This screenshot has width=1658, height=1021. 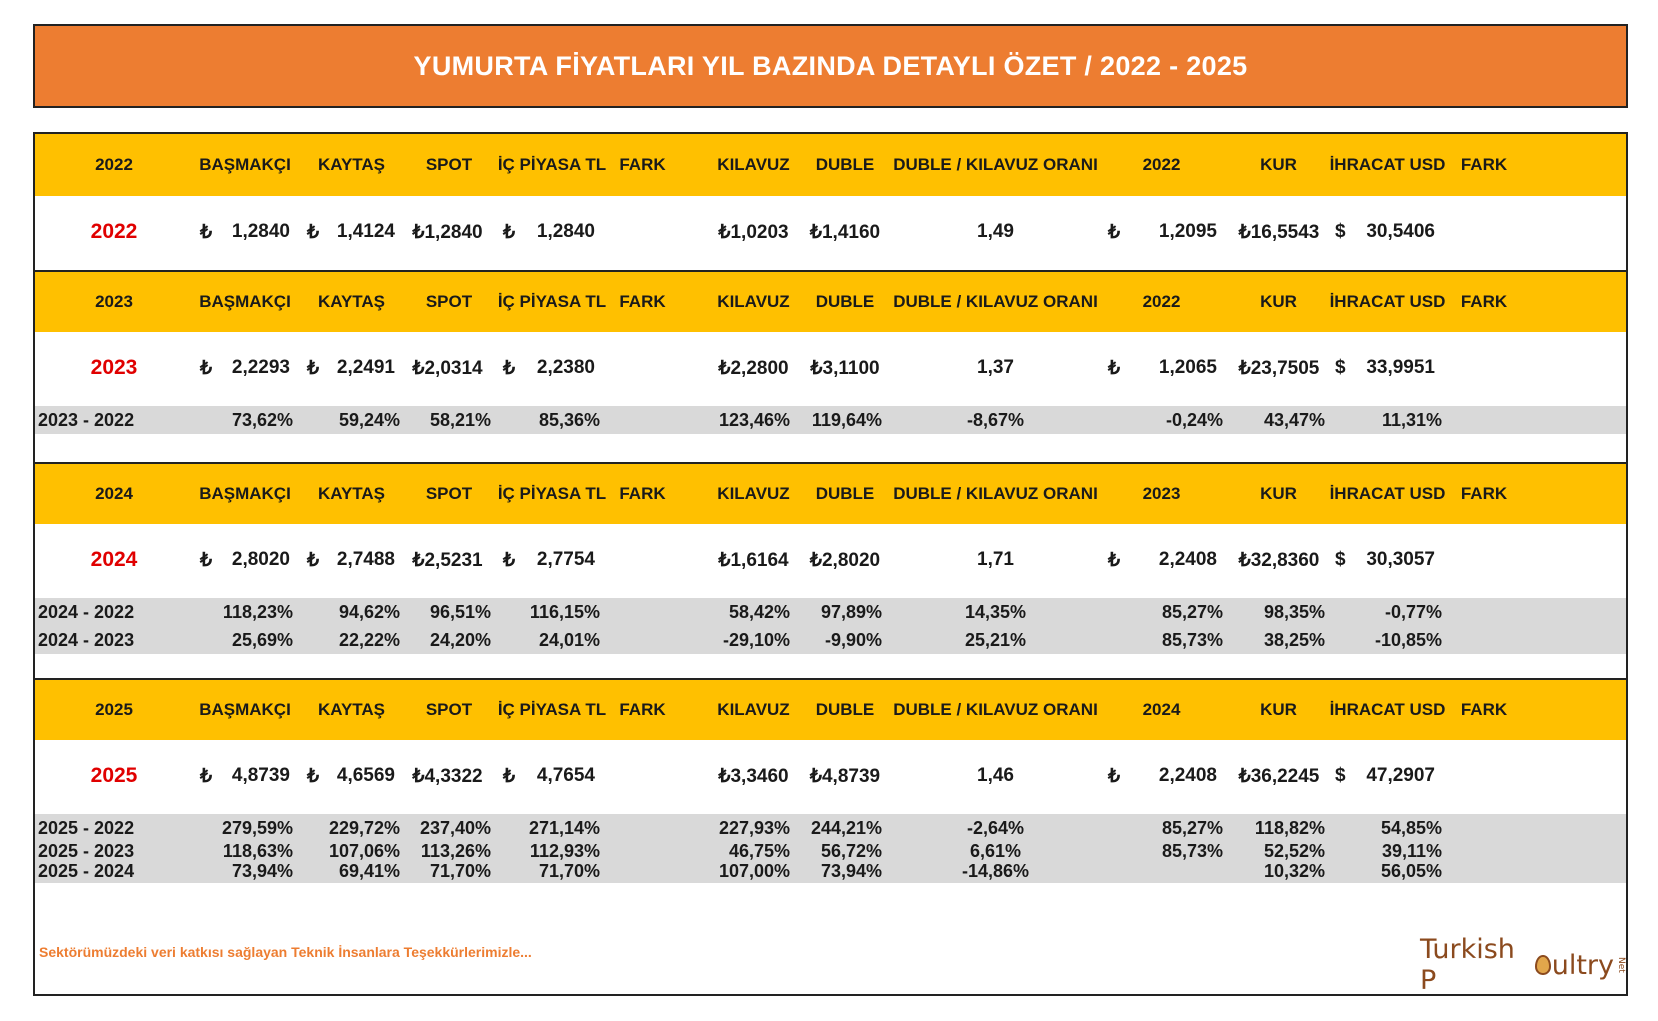 What do you see at coordinates (1413, 611) in the screenshot?
I see `diff-ihracat-usd: -0,77%` at bounding box center [1413, 611].